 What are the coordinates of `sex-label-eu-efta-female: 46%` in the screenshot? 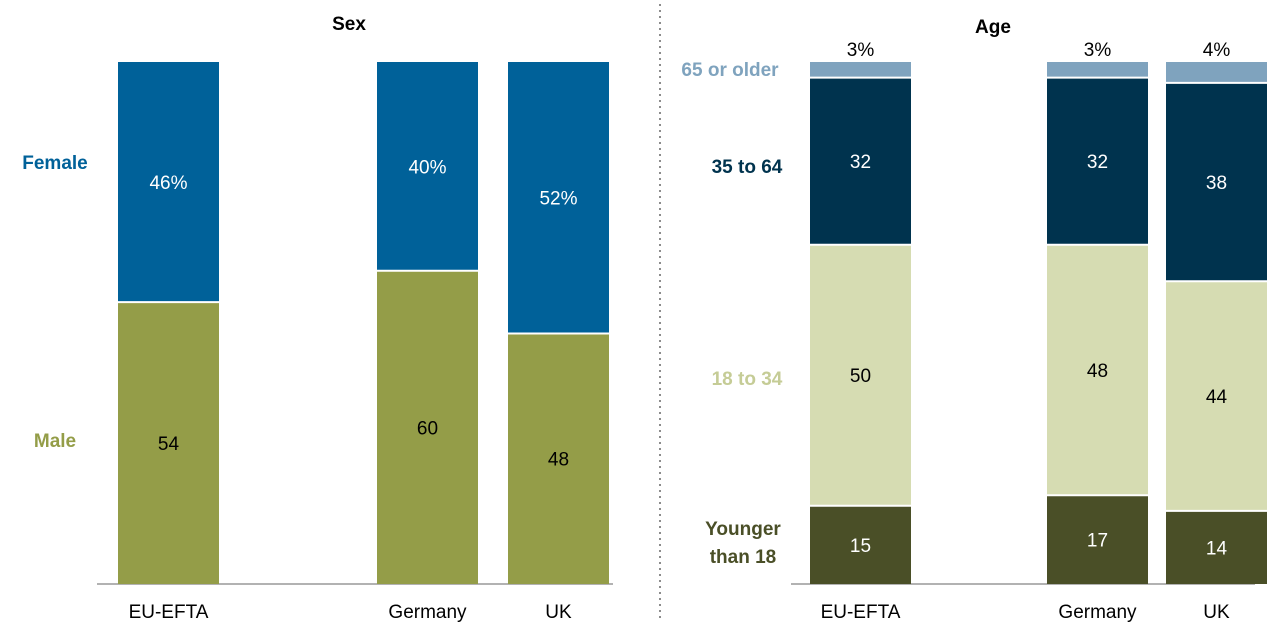 It's located at (168, 183).